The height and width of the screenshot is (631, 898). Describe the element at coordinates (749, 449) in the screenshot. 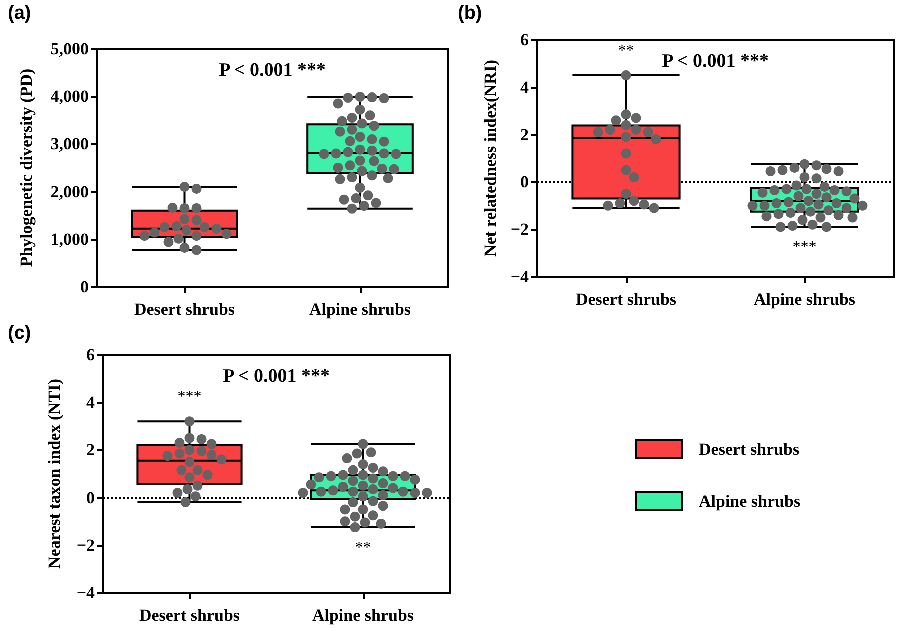

I see `legend-label: Desert shrubs` at that location.